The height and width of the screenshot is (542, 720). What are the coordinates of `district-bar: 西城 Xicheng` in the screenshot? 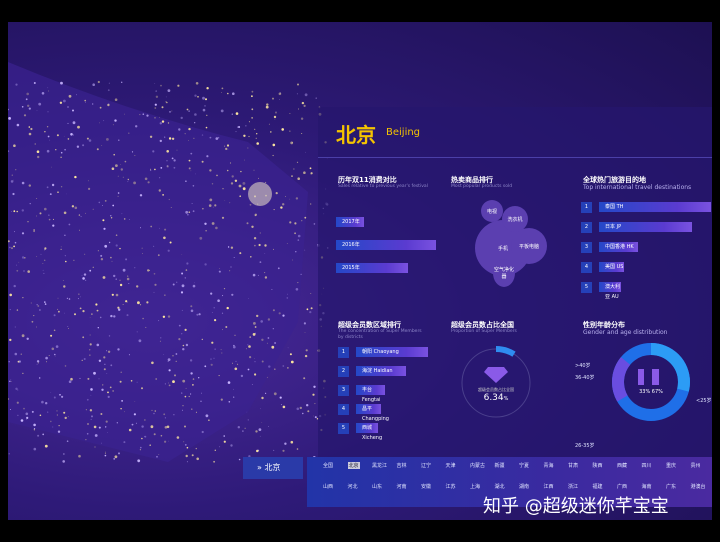 It's located at (369, 432).